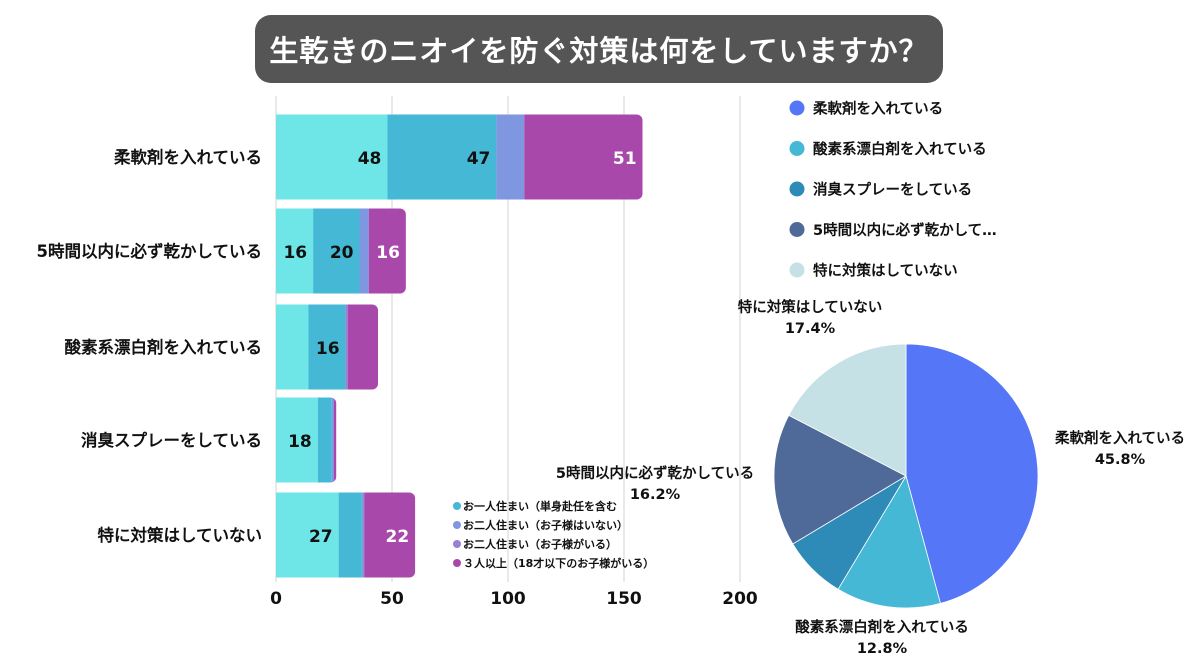  Describe the element at coordinates (900, 149) in the screenshot. I see `legend-label: 酸素系漂白剤を入れている` at that location.